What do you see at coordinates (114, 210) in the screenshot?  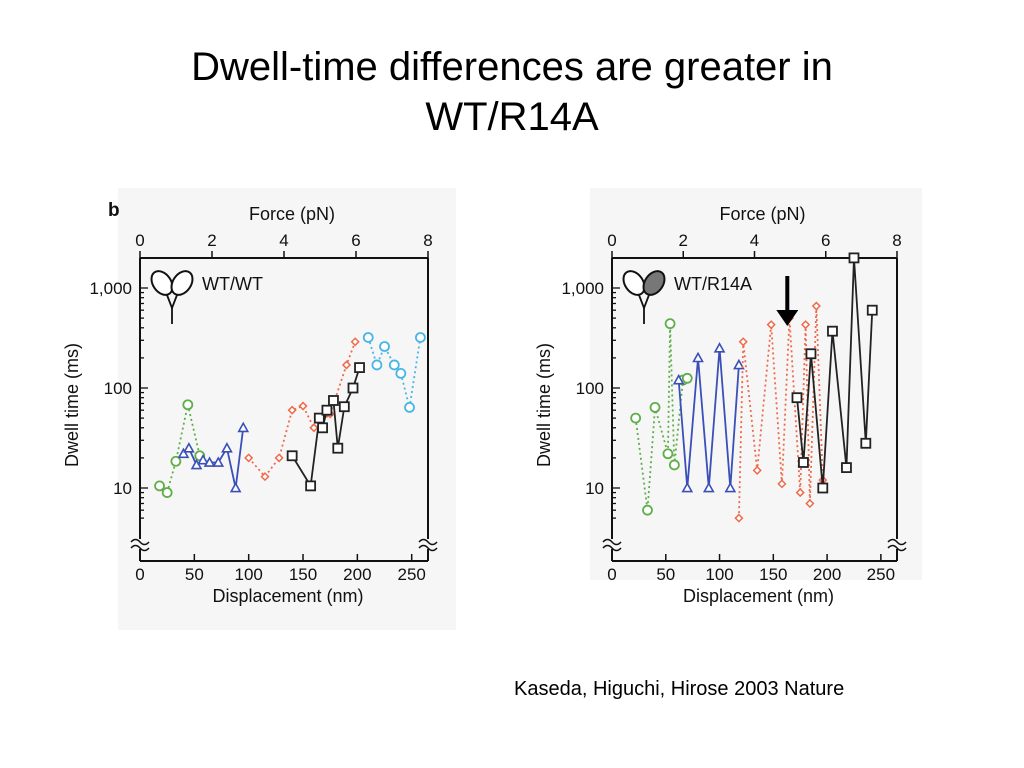 I see `panel-label: b` at bounding box center [114, 210].